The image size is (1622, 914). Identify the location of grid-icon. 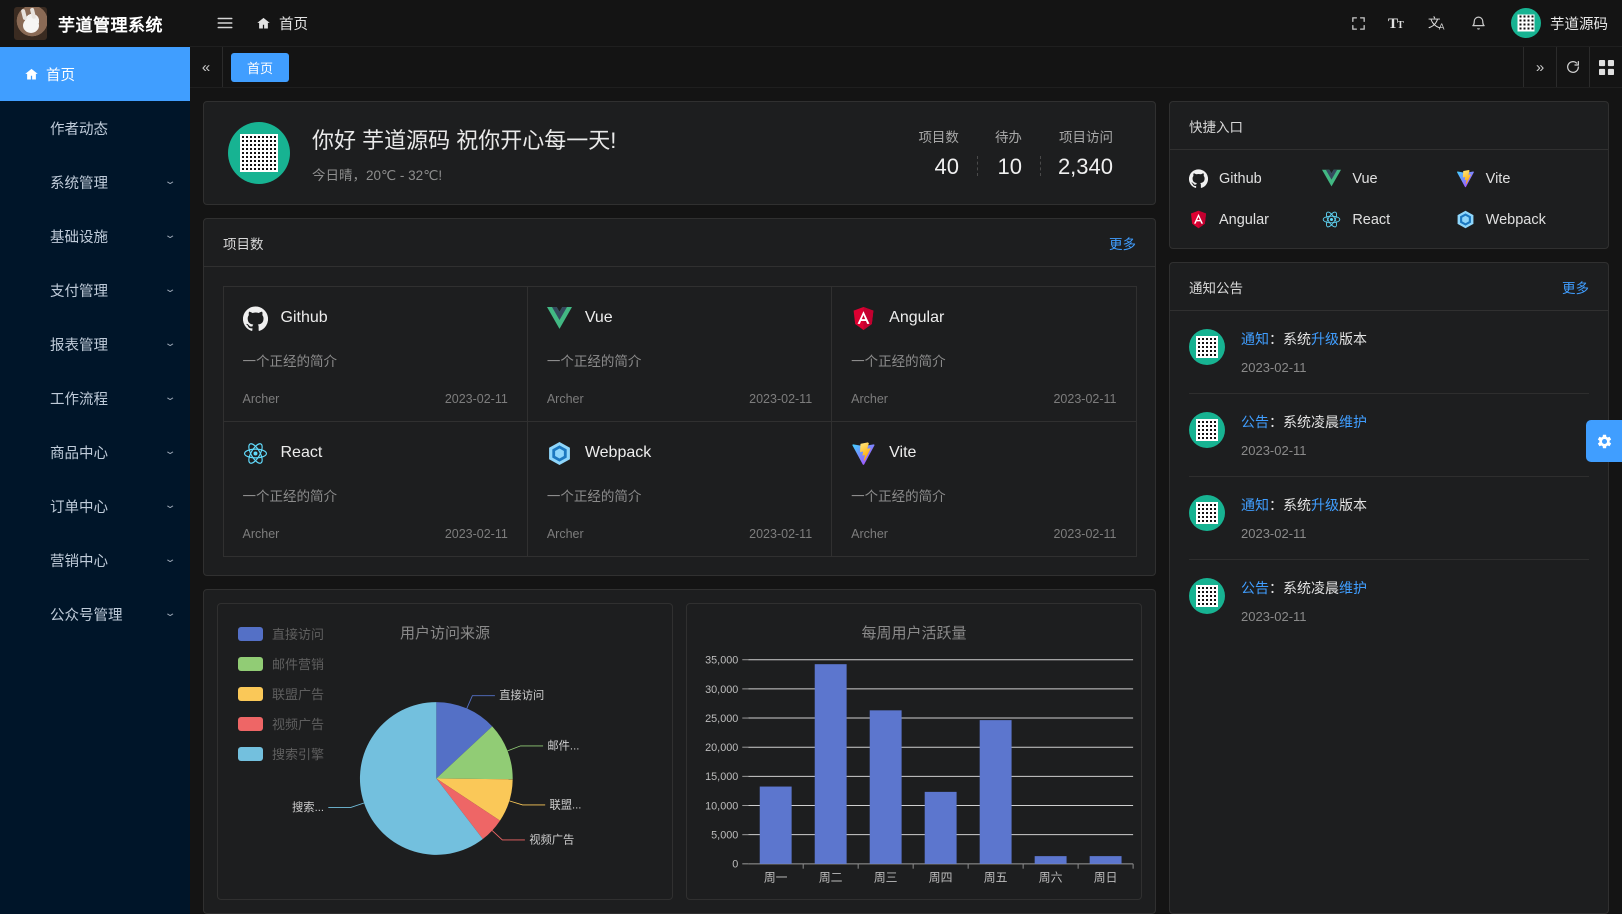
(1605, 67).